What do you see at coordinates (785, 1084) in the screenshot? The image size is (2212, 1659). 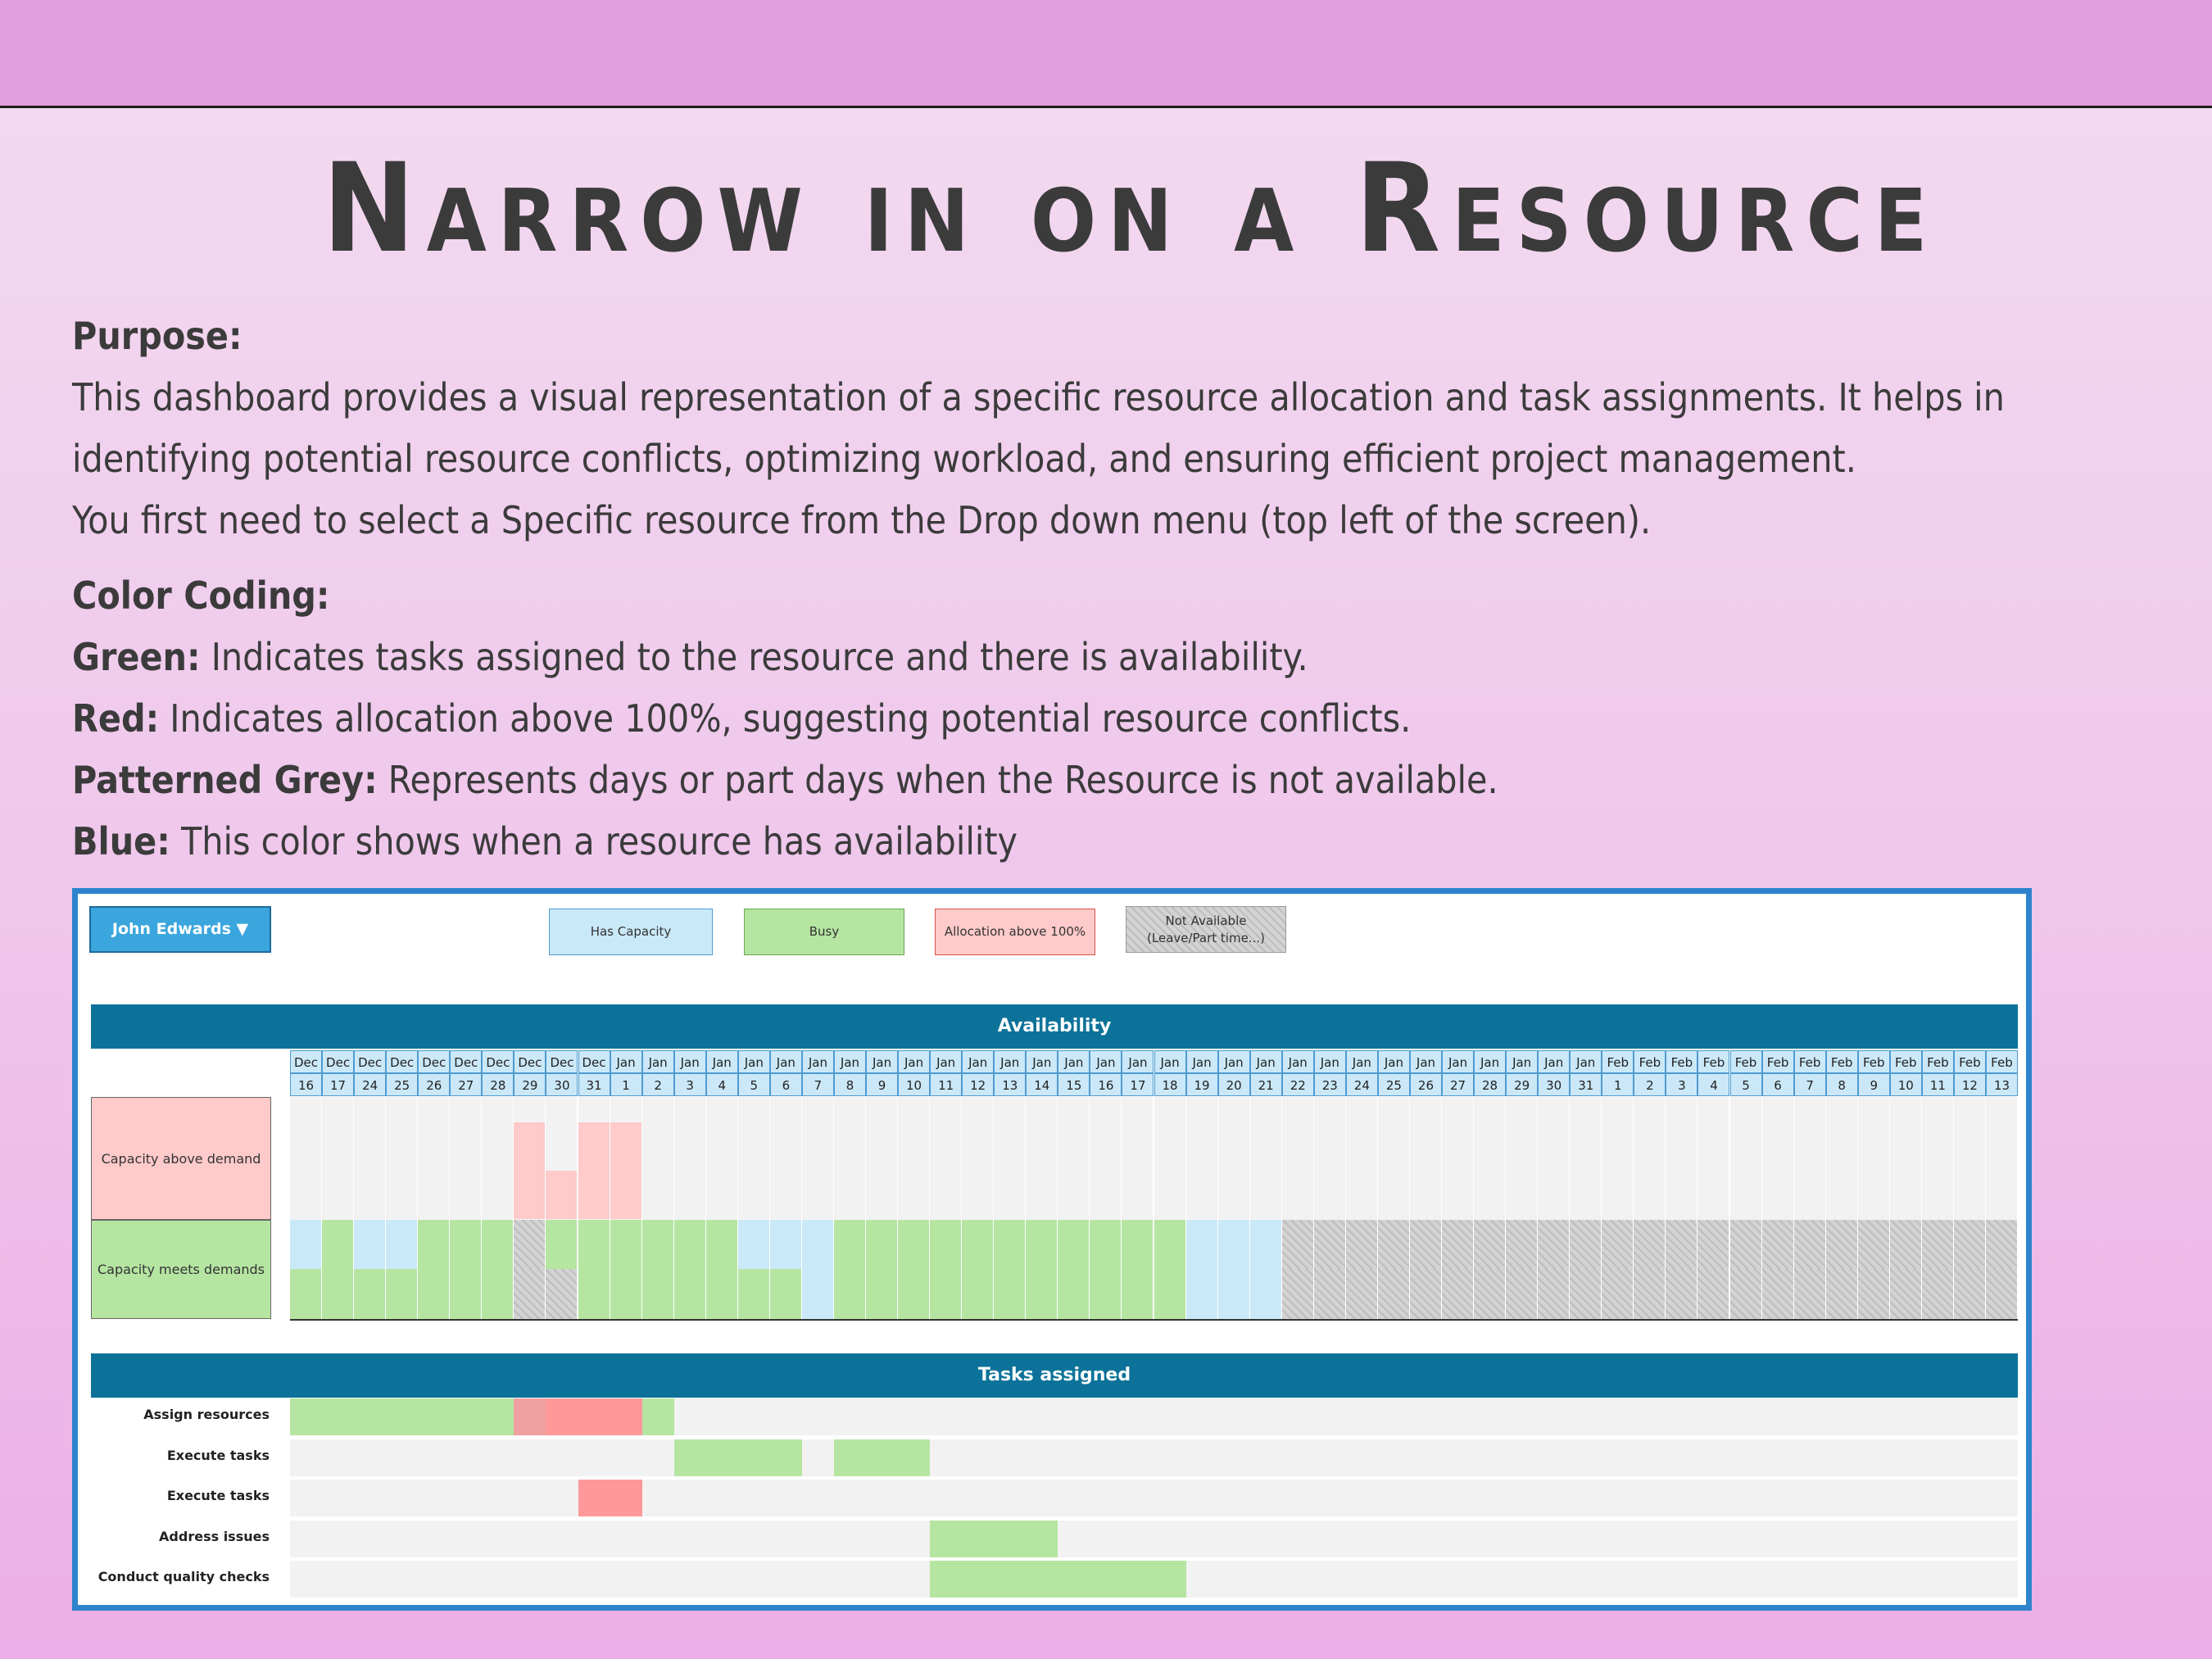 I see `day-header: 6` at bounding box center [785, 1084].